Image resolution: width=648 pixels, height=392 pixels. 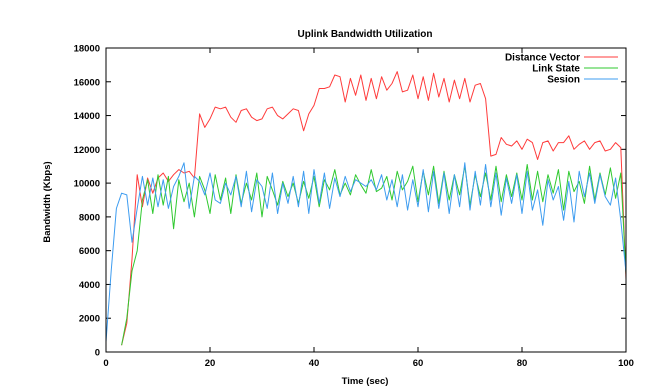 What do you see at coordinates (556, 69) in the screenshot?
I see `legend-label: Link State` at bounding box center [556, 69].